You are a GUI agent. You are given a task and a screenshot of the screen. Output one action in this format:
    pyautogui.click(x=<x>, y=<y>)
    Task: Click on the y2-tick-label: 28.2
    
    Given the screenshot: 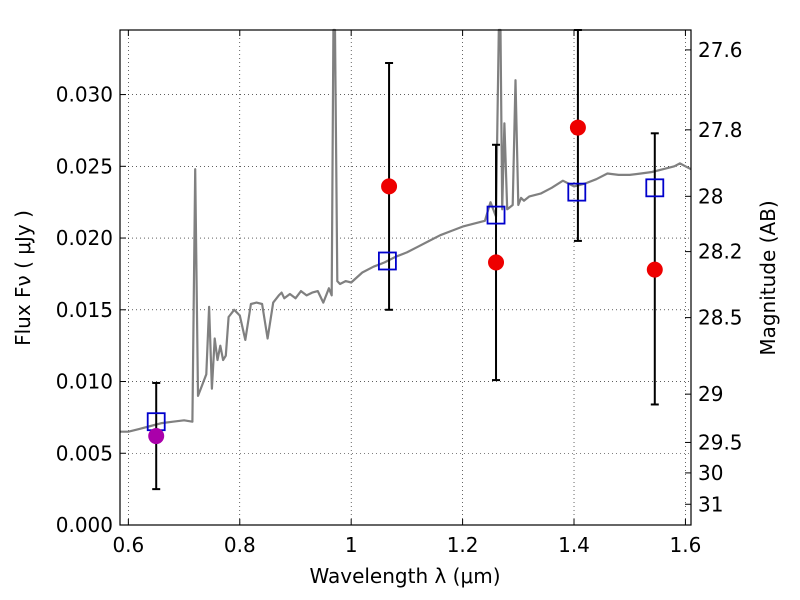 What is the action you would take?
    pyautogui.click(x=720, y=252)
    